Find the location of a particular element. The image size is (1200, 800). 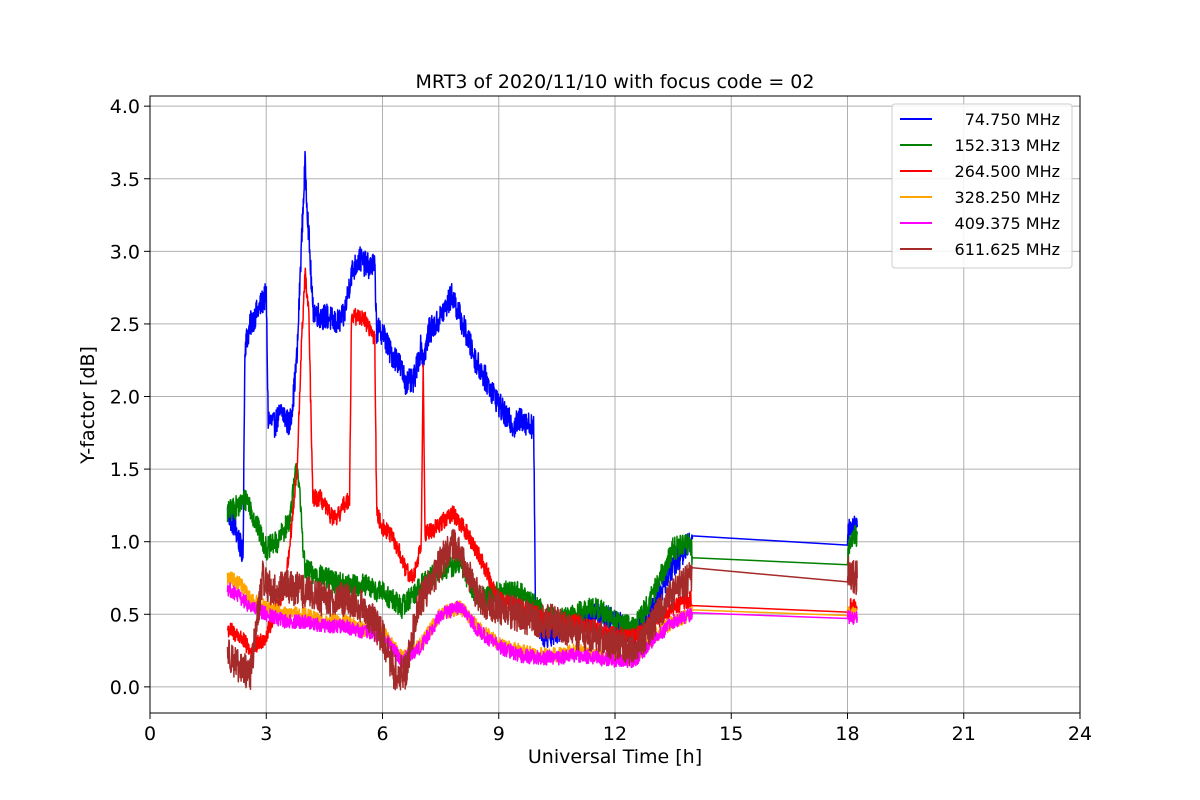

x-tick-label: 15 is located at coordinates (731, 734).